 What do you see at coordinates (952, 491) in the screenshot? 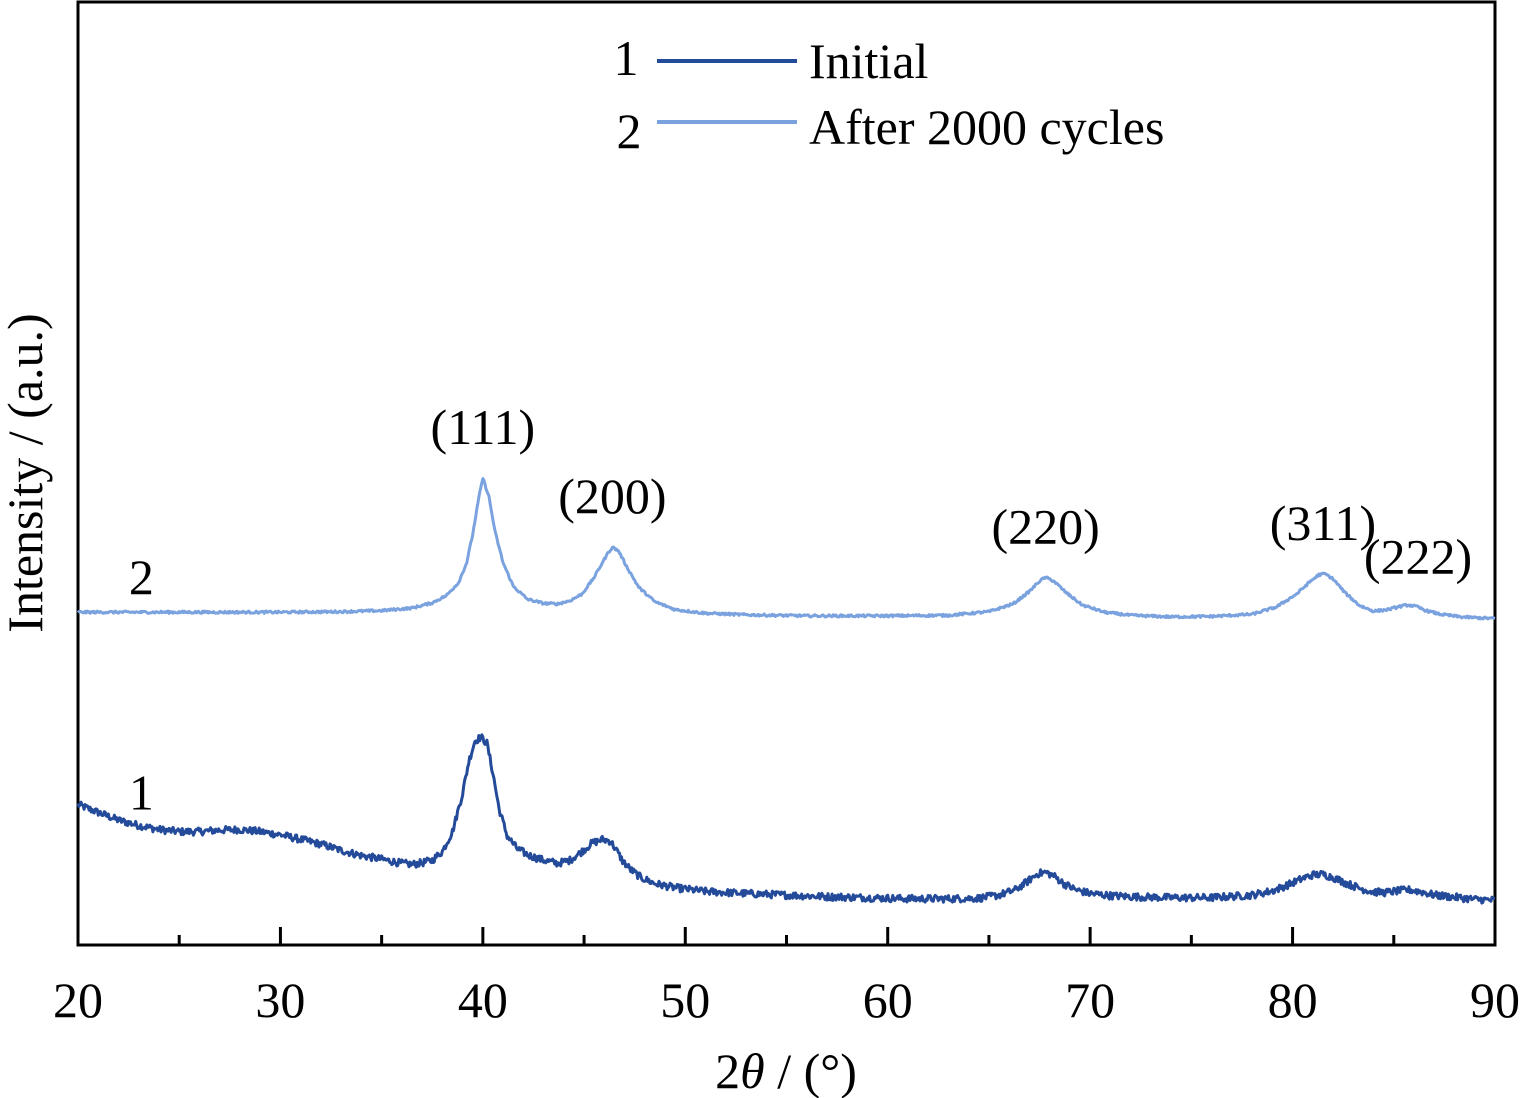
I see `peak-labels: (111) (200) (220) (311)(222)` at bounding box center [952, 491].